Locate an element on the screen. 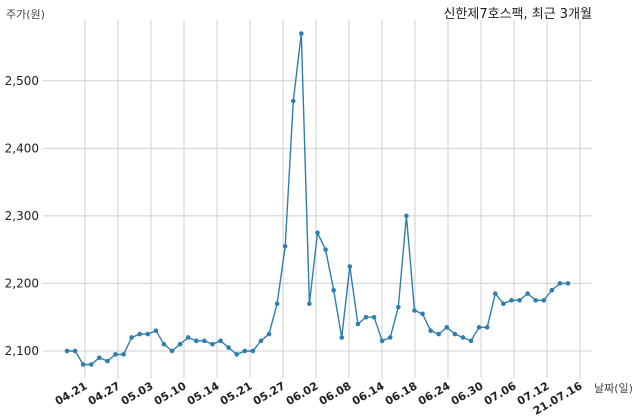  x-tick-label: 05.14 is located at coordinates (203, 393).